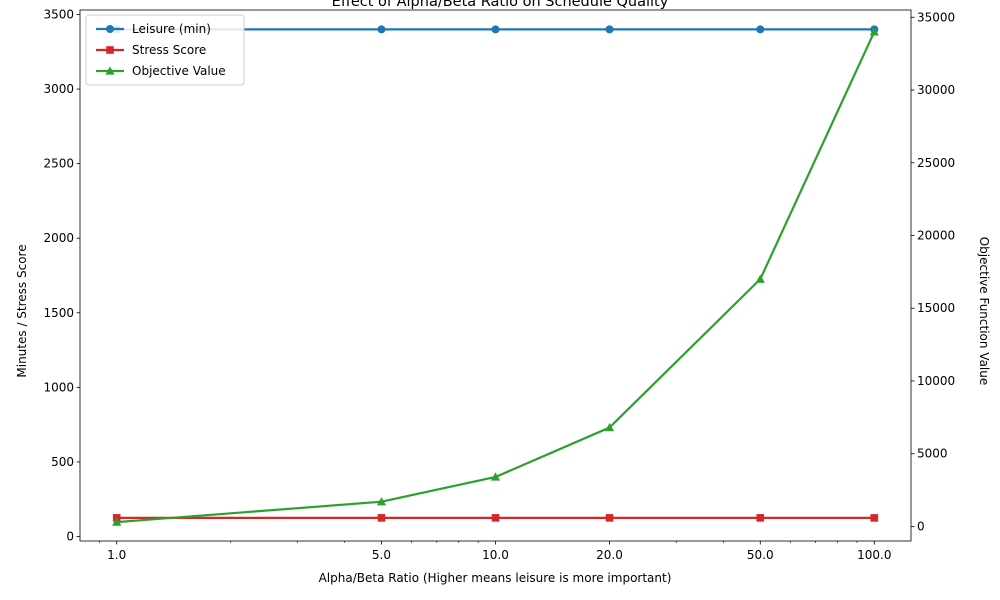 The height and width of the screenshot is (600, 1000). Describe the element at coordinates (58, 89) in the screenshot. I see `y-left-tick-label: 3000` at that location.